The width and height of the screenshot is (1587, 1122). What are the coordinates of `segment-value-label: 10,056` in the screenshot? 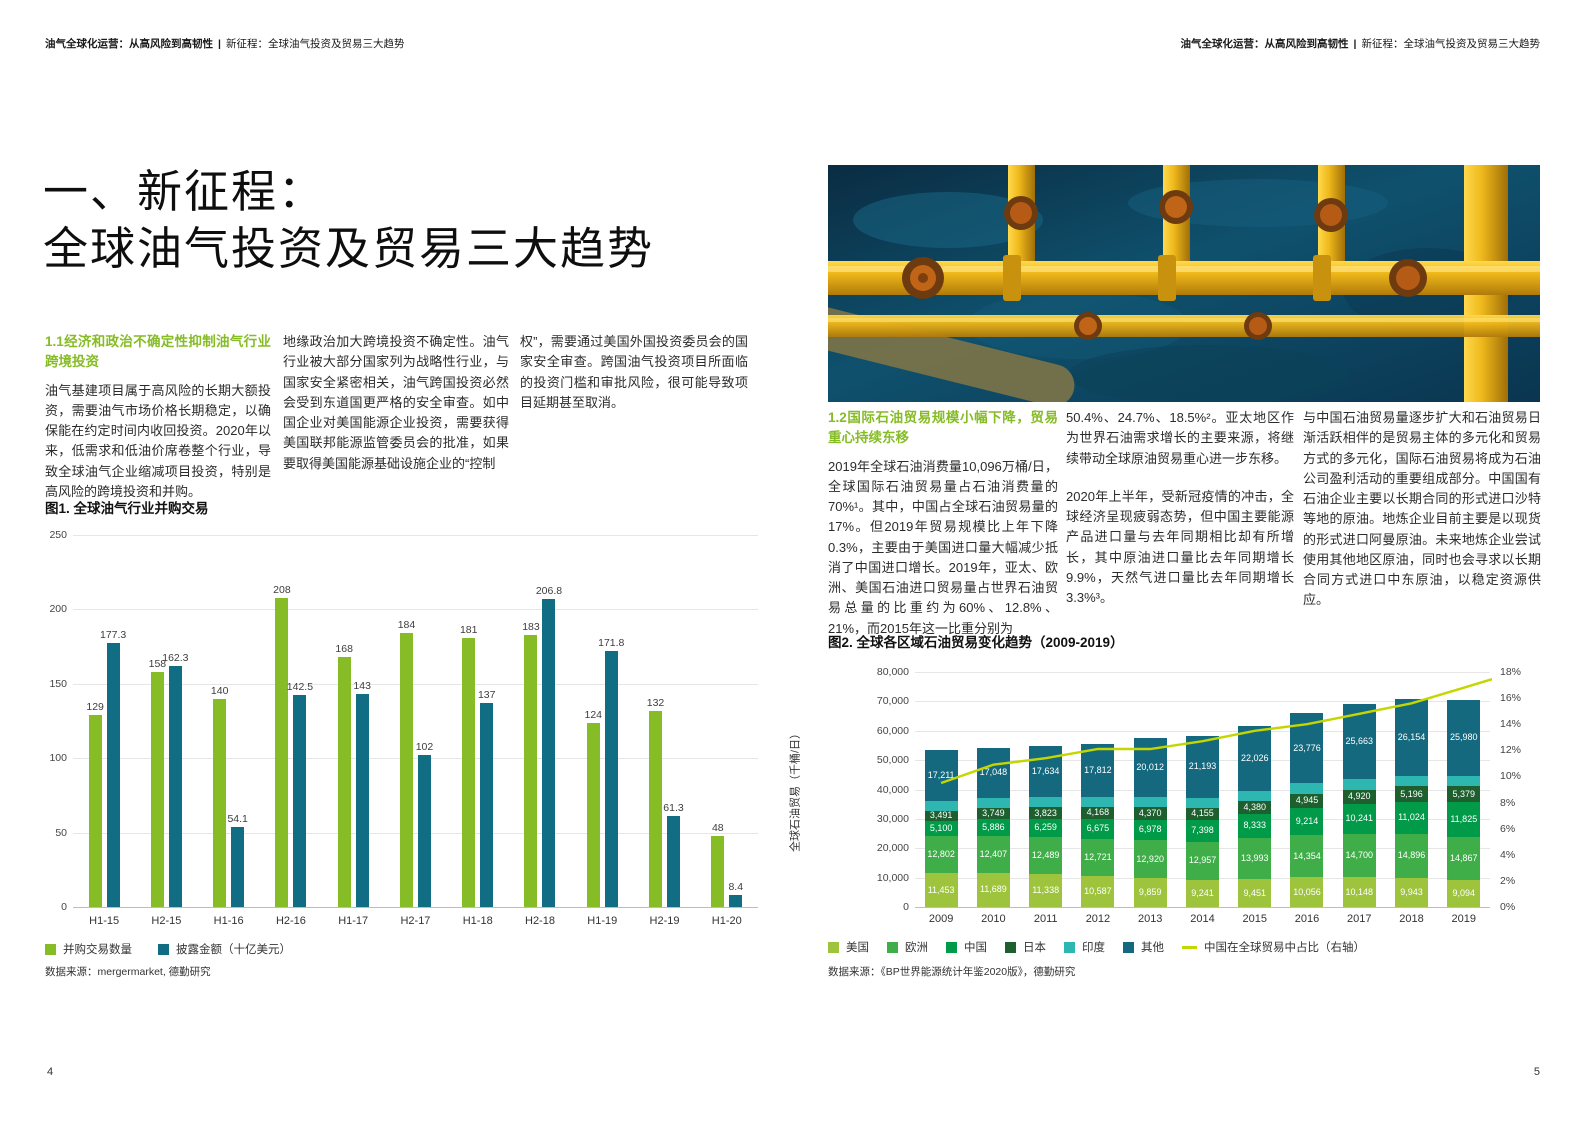 It's located at (1307, 891).